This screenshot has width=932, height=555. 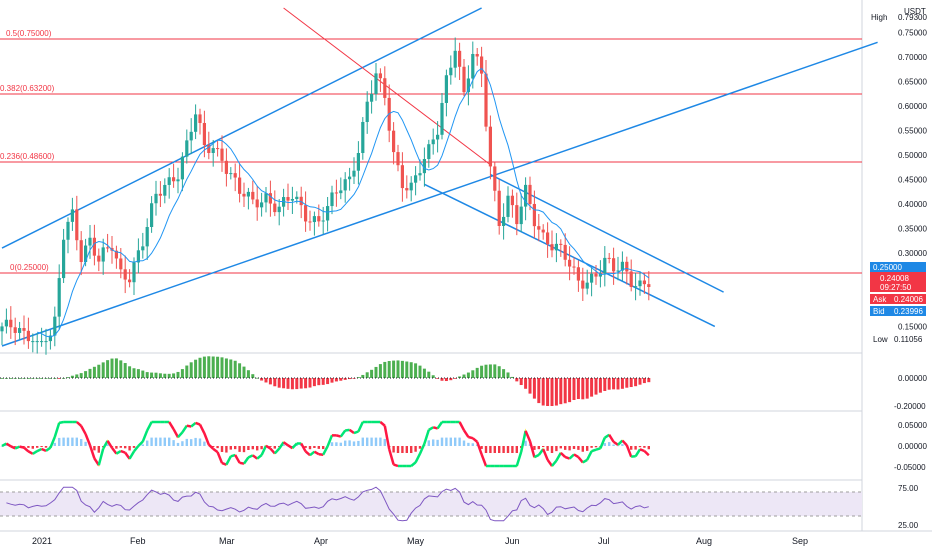 I want to click on candle-countdown: 09:27:50, so click(x=896, y=287).